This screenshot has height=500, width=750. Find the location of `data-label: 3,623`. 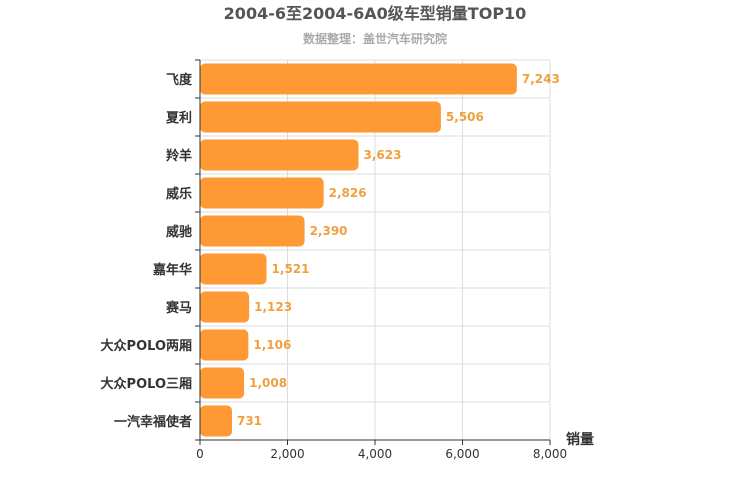

data-label: 3,623 is located at coordinates (383, 155).